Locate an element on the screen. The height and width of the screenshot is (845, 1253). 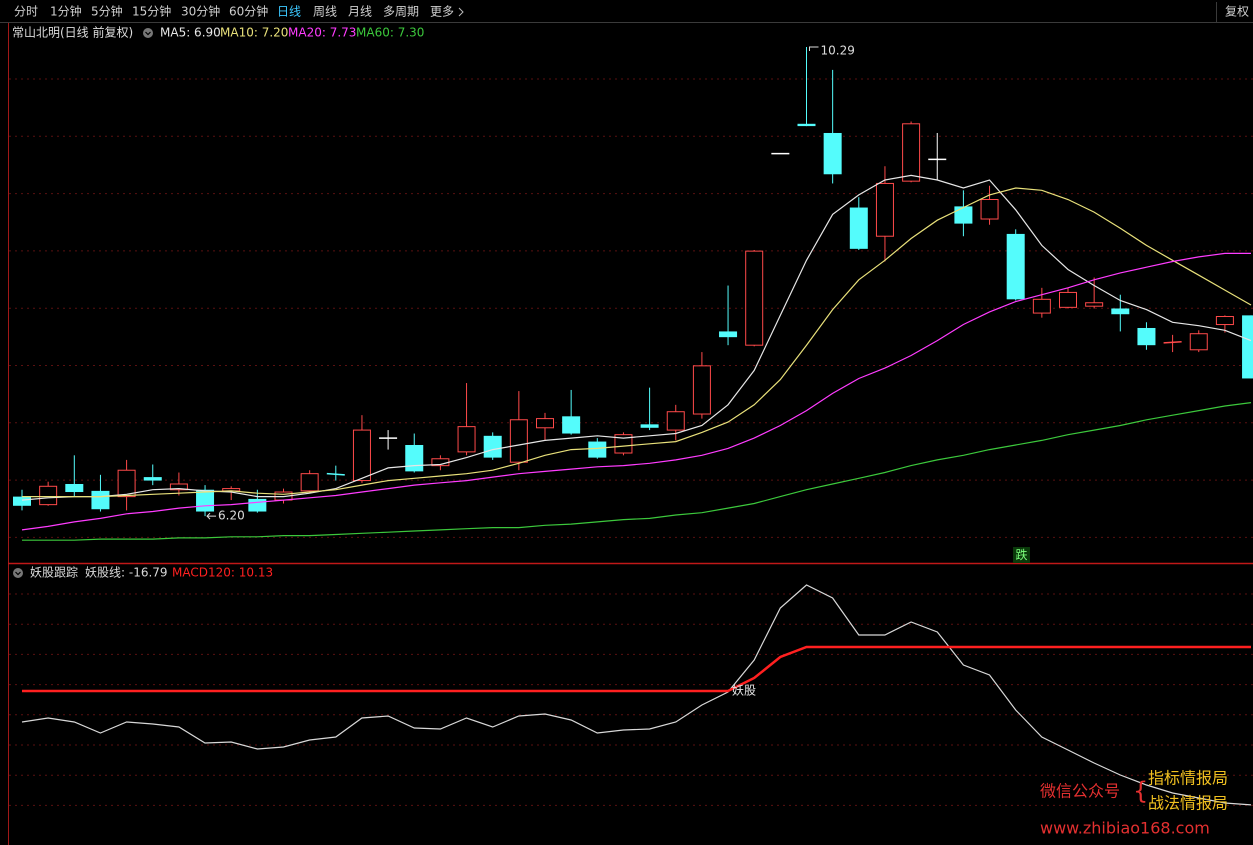
timeframe-tab: 更多 is located at coordinates (442, 12).